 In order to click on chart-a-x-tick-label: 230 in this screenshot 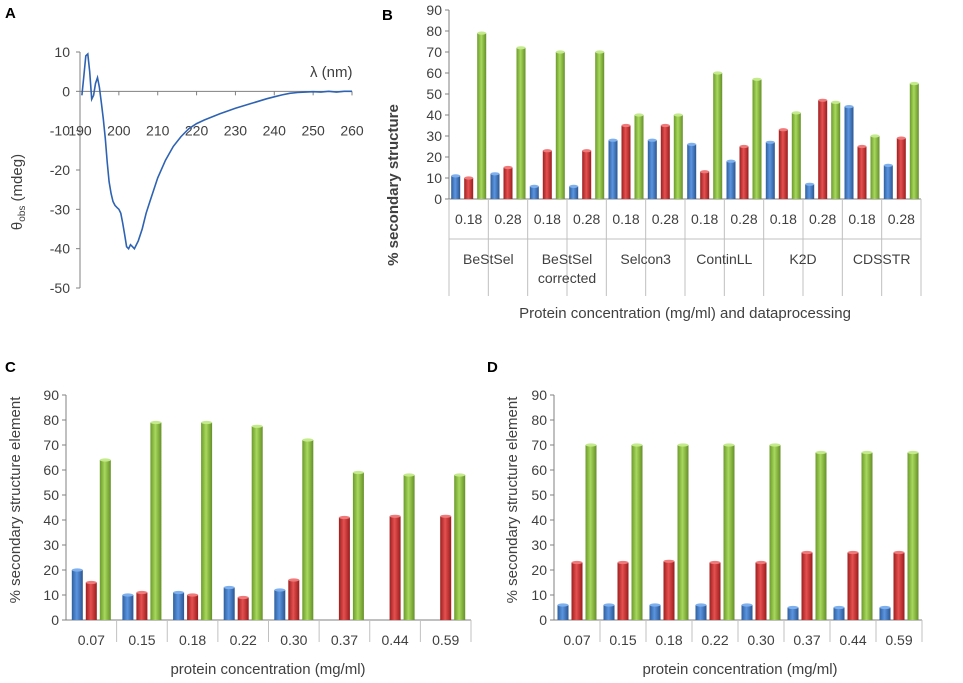, I will do `click(236, 130)`.